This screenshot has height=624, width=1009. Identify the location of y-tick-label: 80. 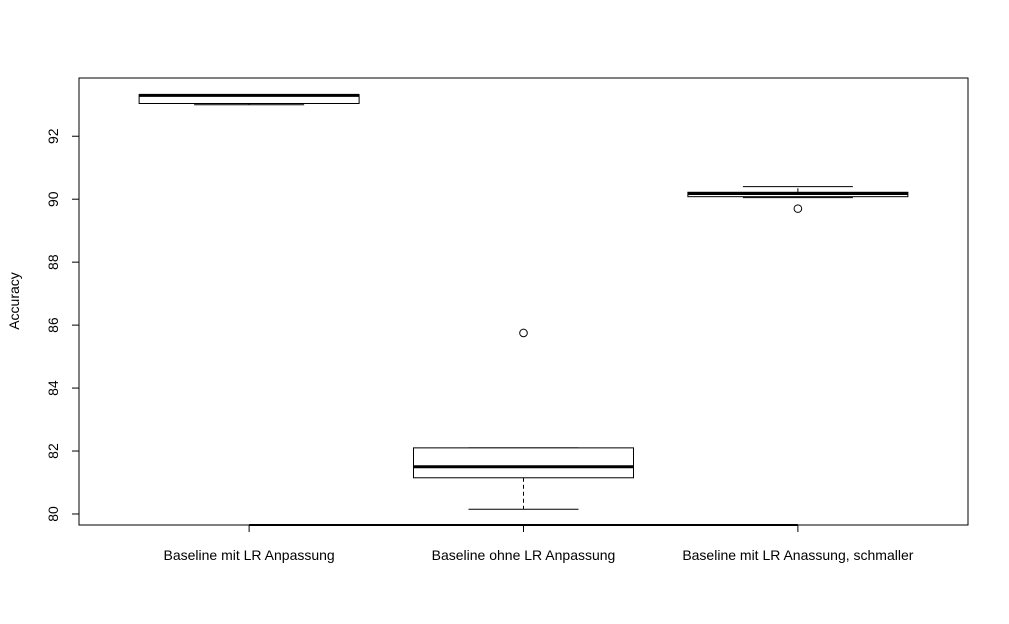
(53, 514).